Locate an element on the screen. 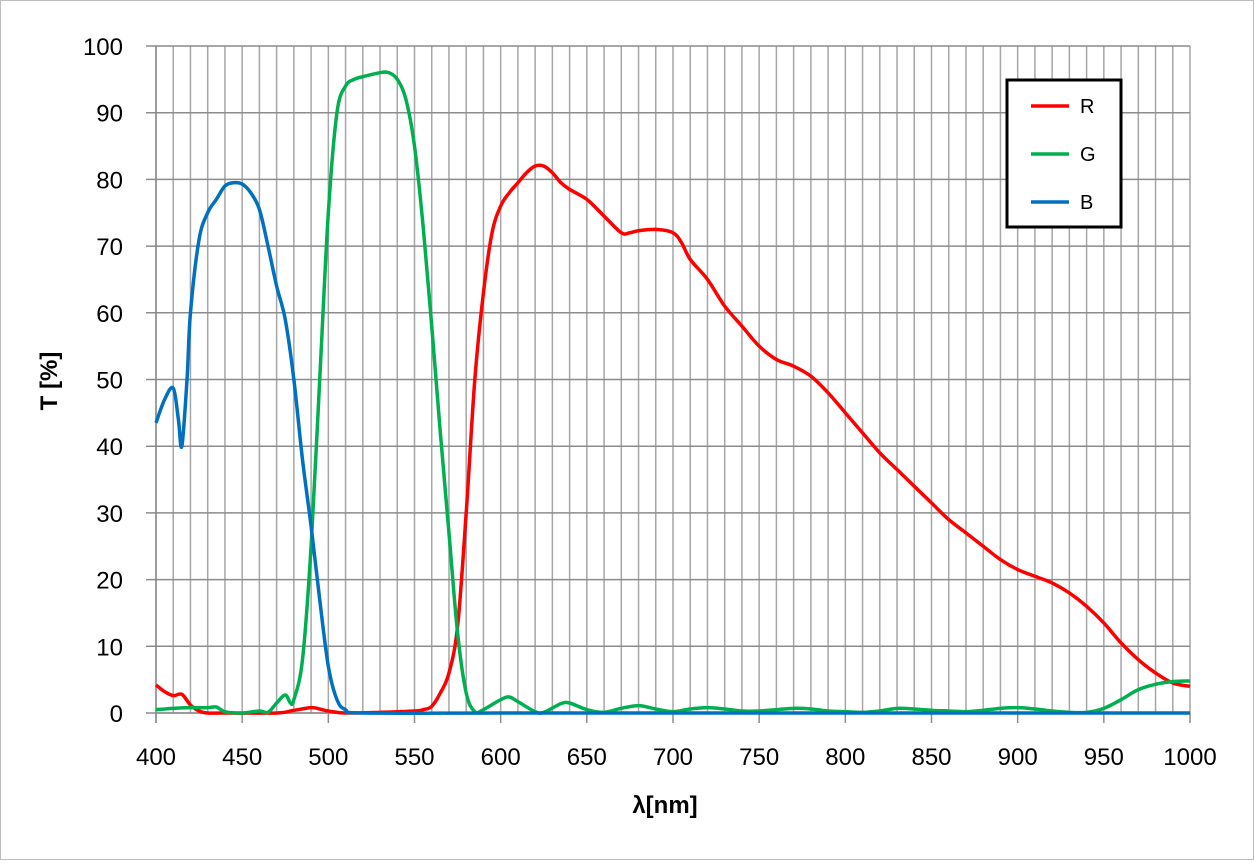 This screenshot has height=866, width=1254. x-tick-label: 950 is located at coordinates (1104, 757).